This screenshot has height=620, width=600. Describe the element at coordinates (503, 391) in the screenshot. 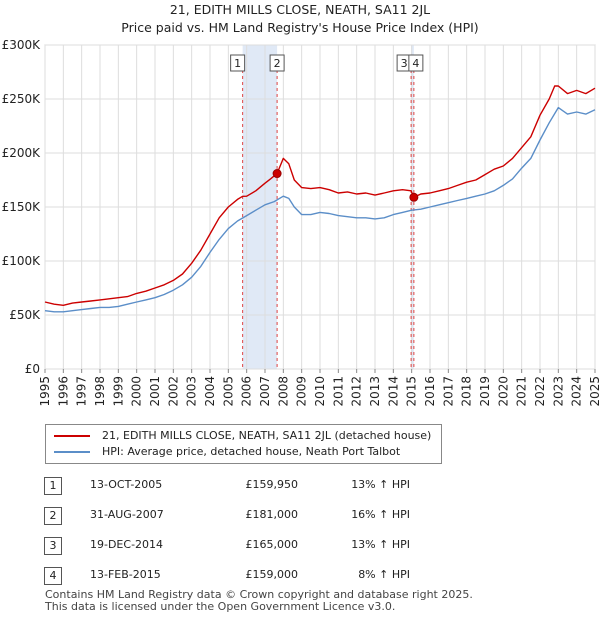

I see `x-tick-label: 2020` at that location.